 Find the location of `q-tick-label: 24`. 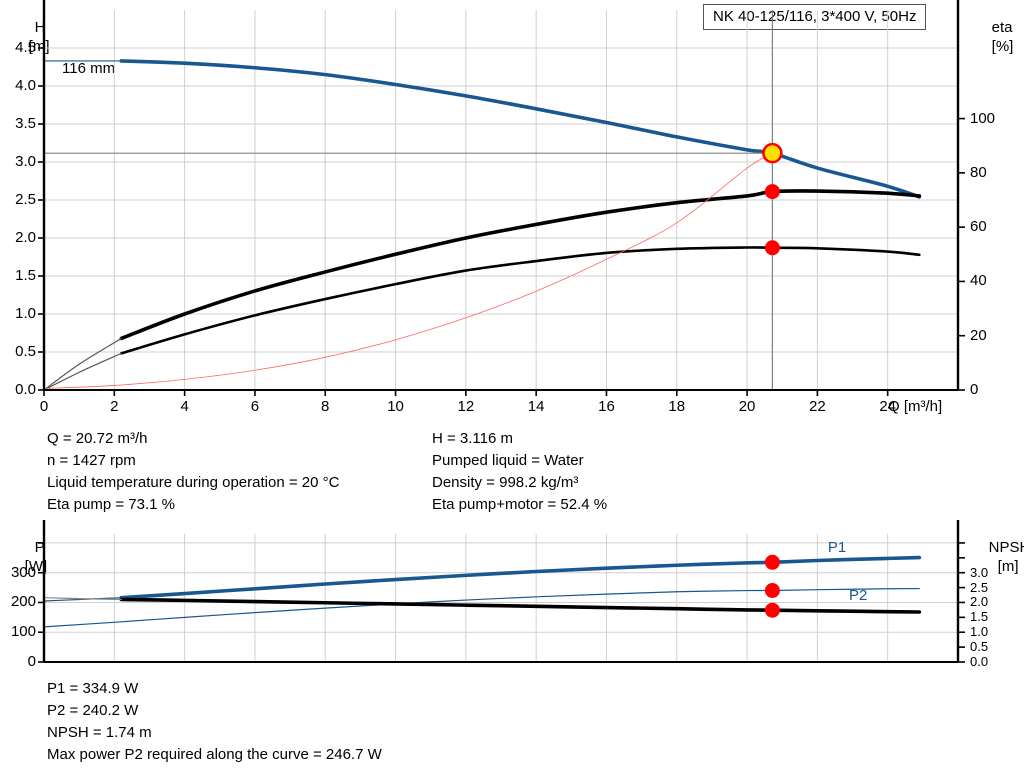

q-tick-label: 24 is located at coordinates (888, 406).